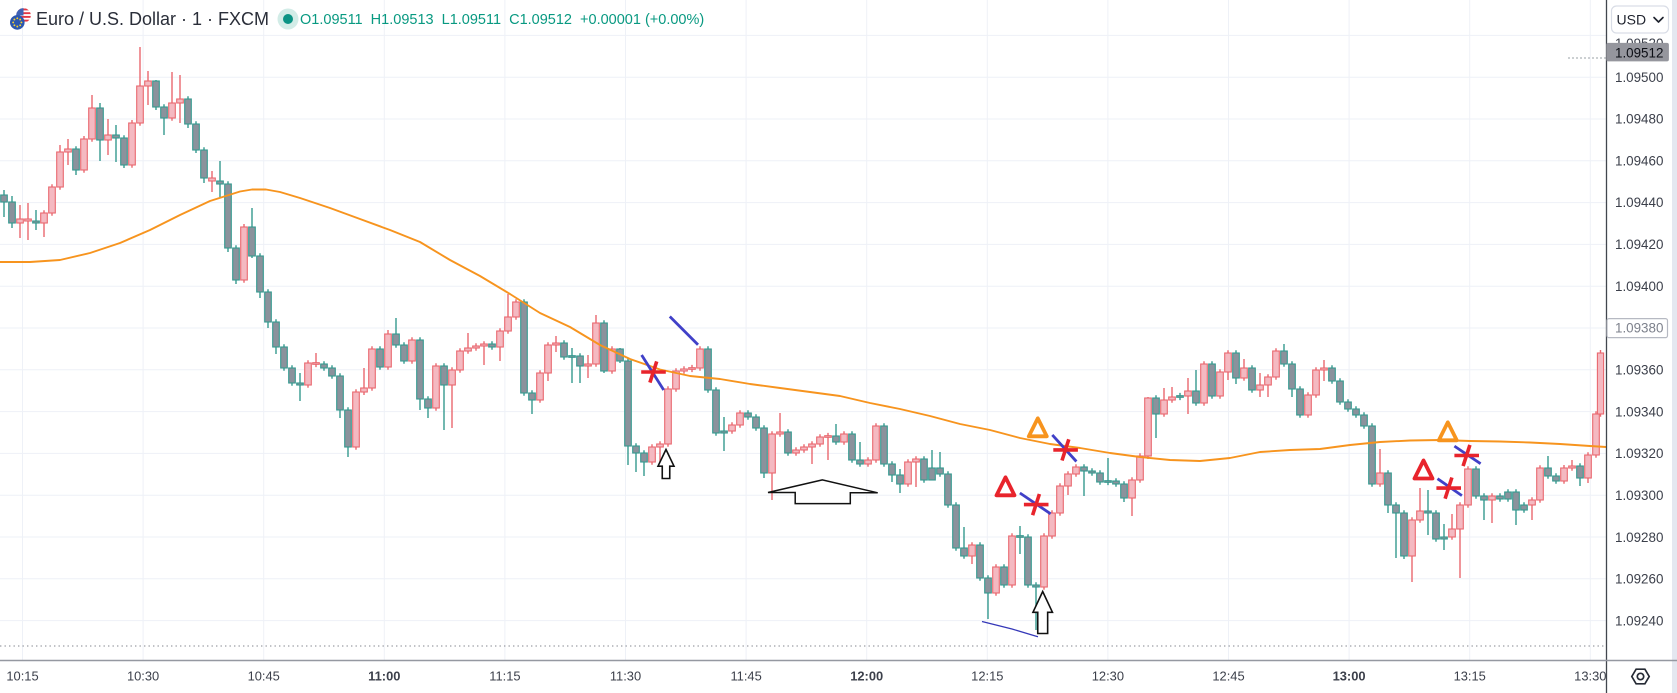 The image size is (1677, 693). Describe the element at coordinates (143, 676) in the screenshot. I see `svg-text: 10:30` at that location.